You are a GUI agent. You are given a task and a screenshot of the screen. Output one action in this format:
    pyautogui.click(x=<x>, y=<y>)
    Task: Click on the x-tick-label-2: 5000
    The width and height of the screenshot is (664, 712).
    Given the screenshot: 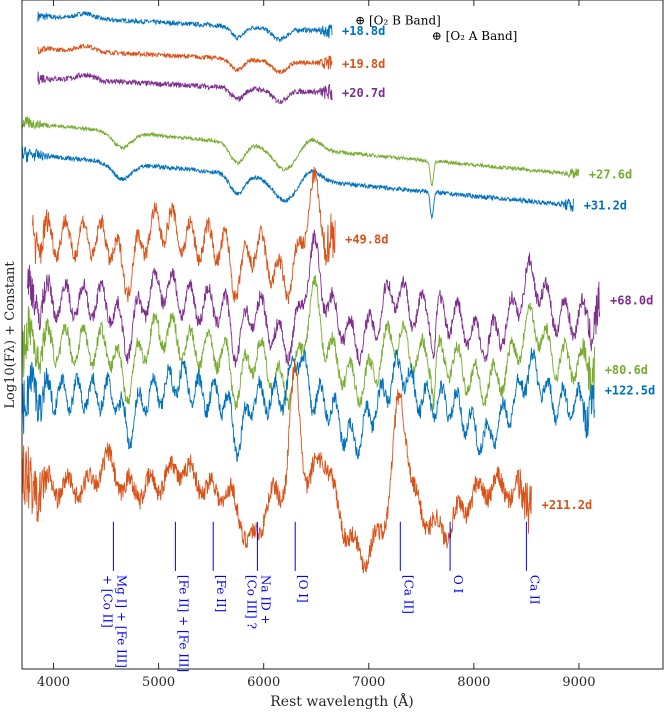 What is the action you would take?
    pyautogui.click(x=158, y=682)
    